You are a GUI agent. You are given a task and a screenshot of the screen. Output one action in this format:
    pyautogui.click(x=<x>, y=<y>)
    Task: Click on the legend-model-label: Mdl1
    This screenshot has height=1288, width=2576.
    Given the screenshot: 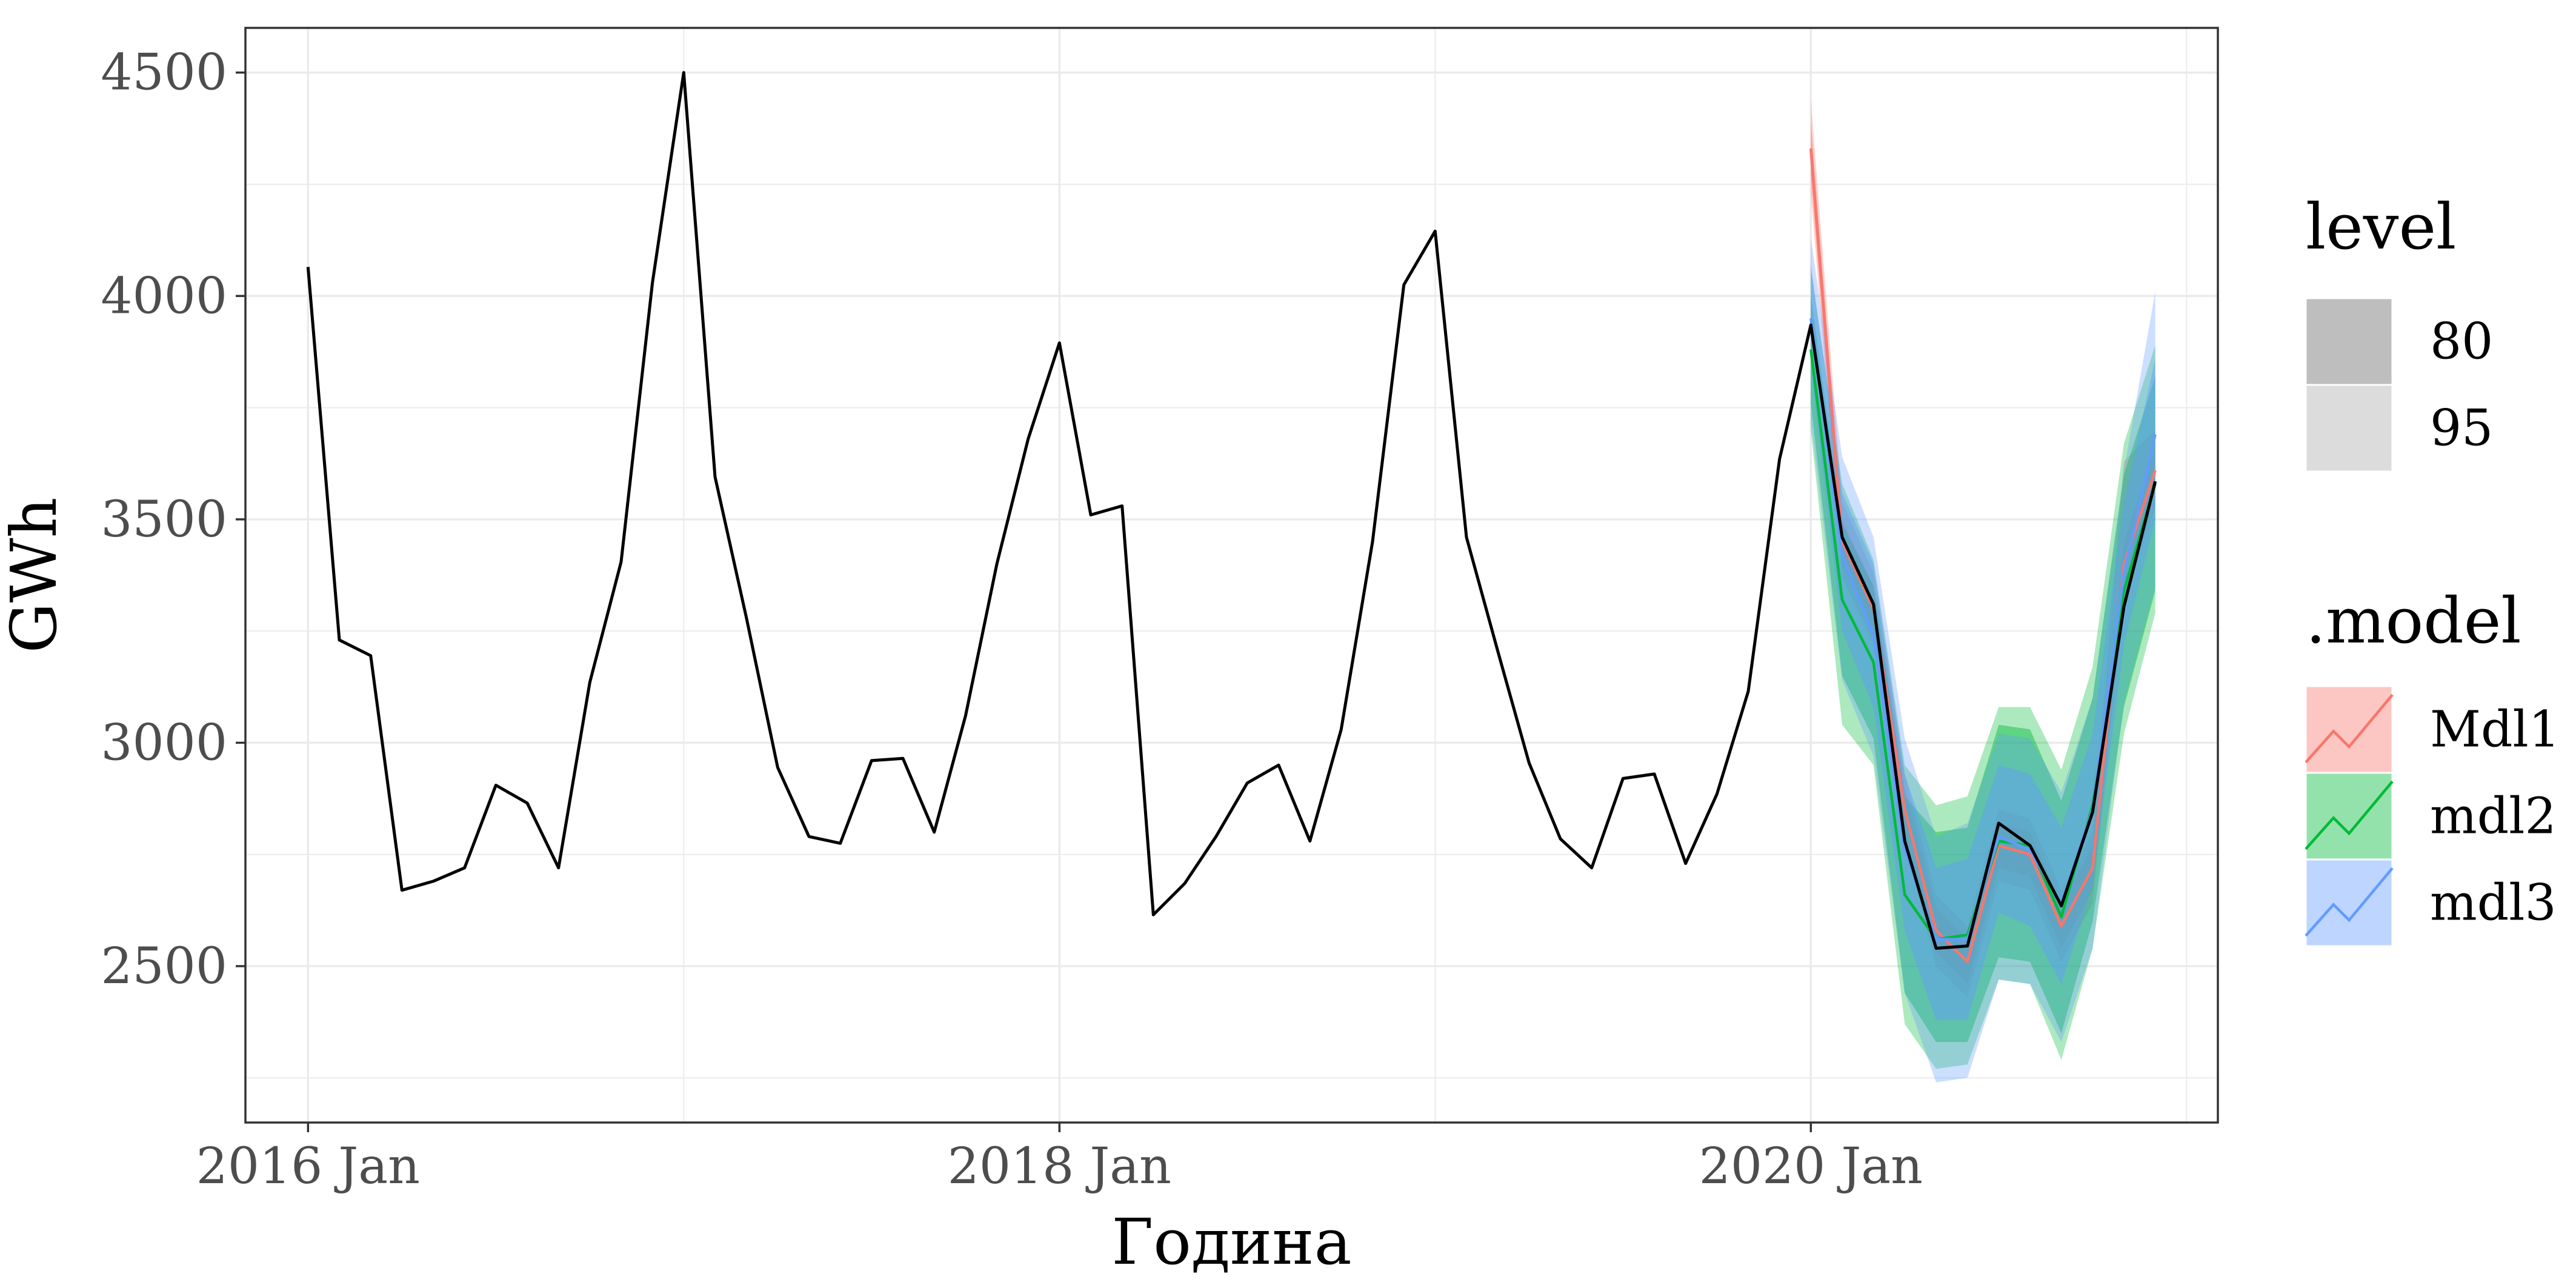 What is the action you would take?
    pyautogui.click(x=2495, y=730)
    